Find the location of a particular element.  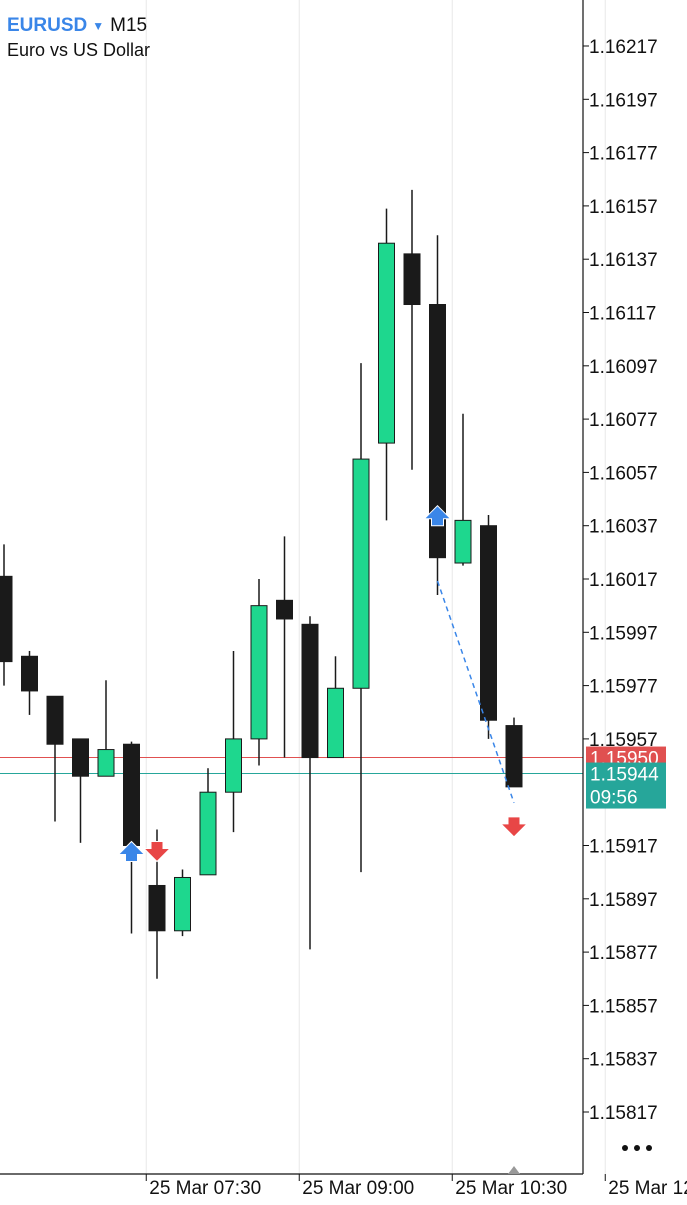

price-tick-label: 1.16057 is located at coordinates (623, 473).